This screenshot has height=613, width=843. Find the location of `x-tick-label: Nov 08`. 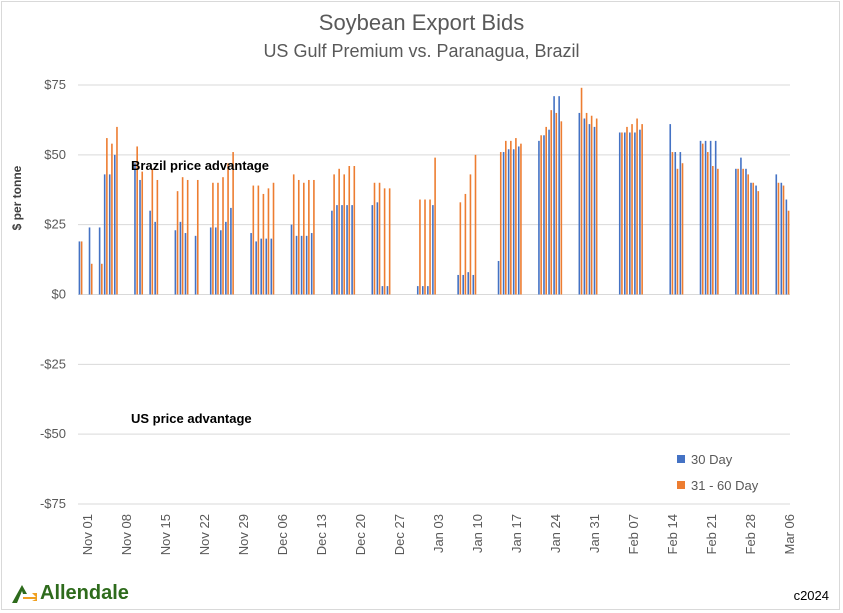

x-tick-label: Nov 08 is located at coordinates (126, 534).